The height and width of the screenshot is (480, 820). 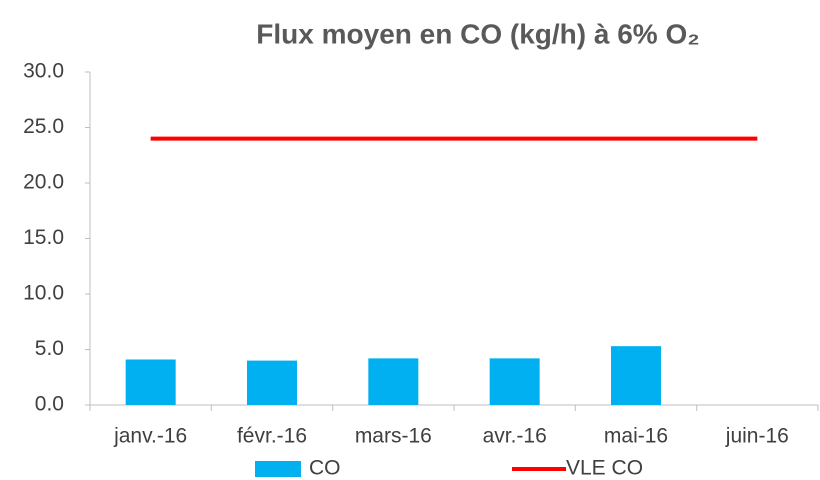 What do you see at coordinates (604, 468) in the screenshot?
I see `legend-label: VLE CO` at bounding box center [604, 468].